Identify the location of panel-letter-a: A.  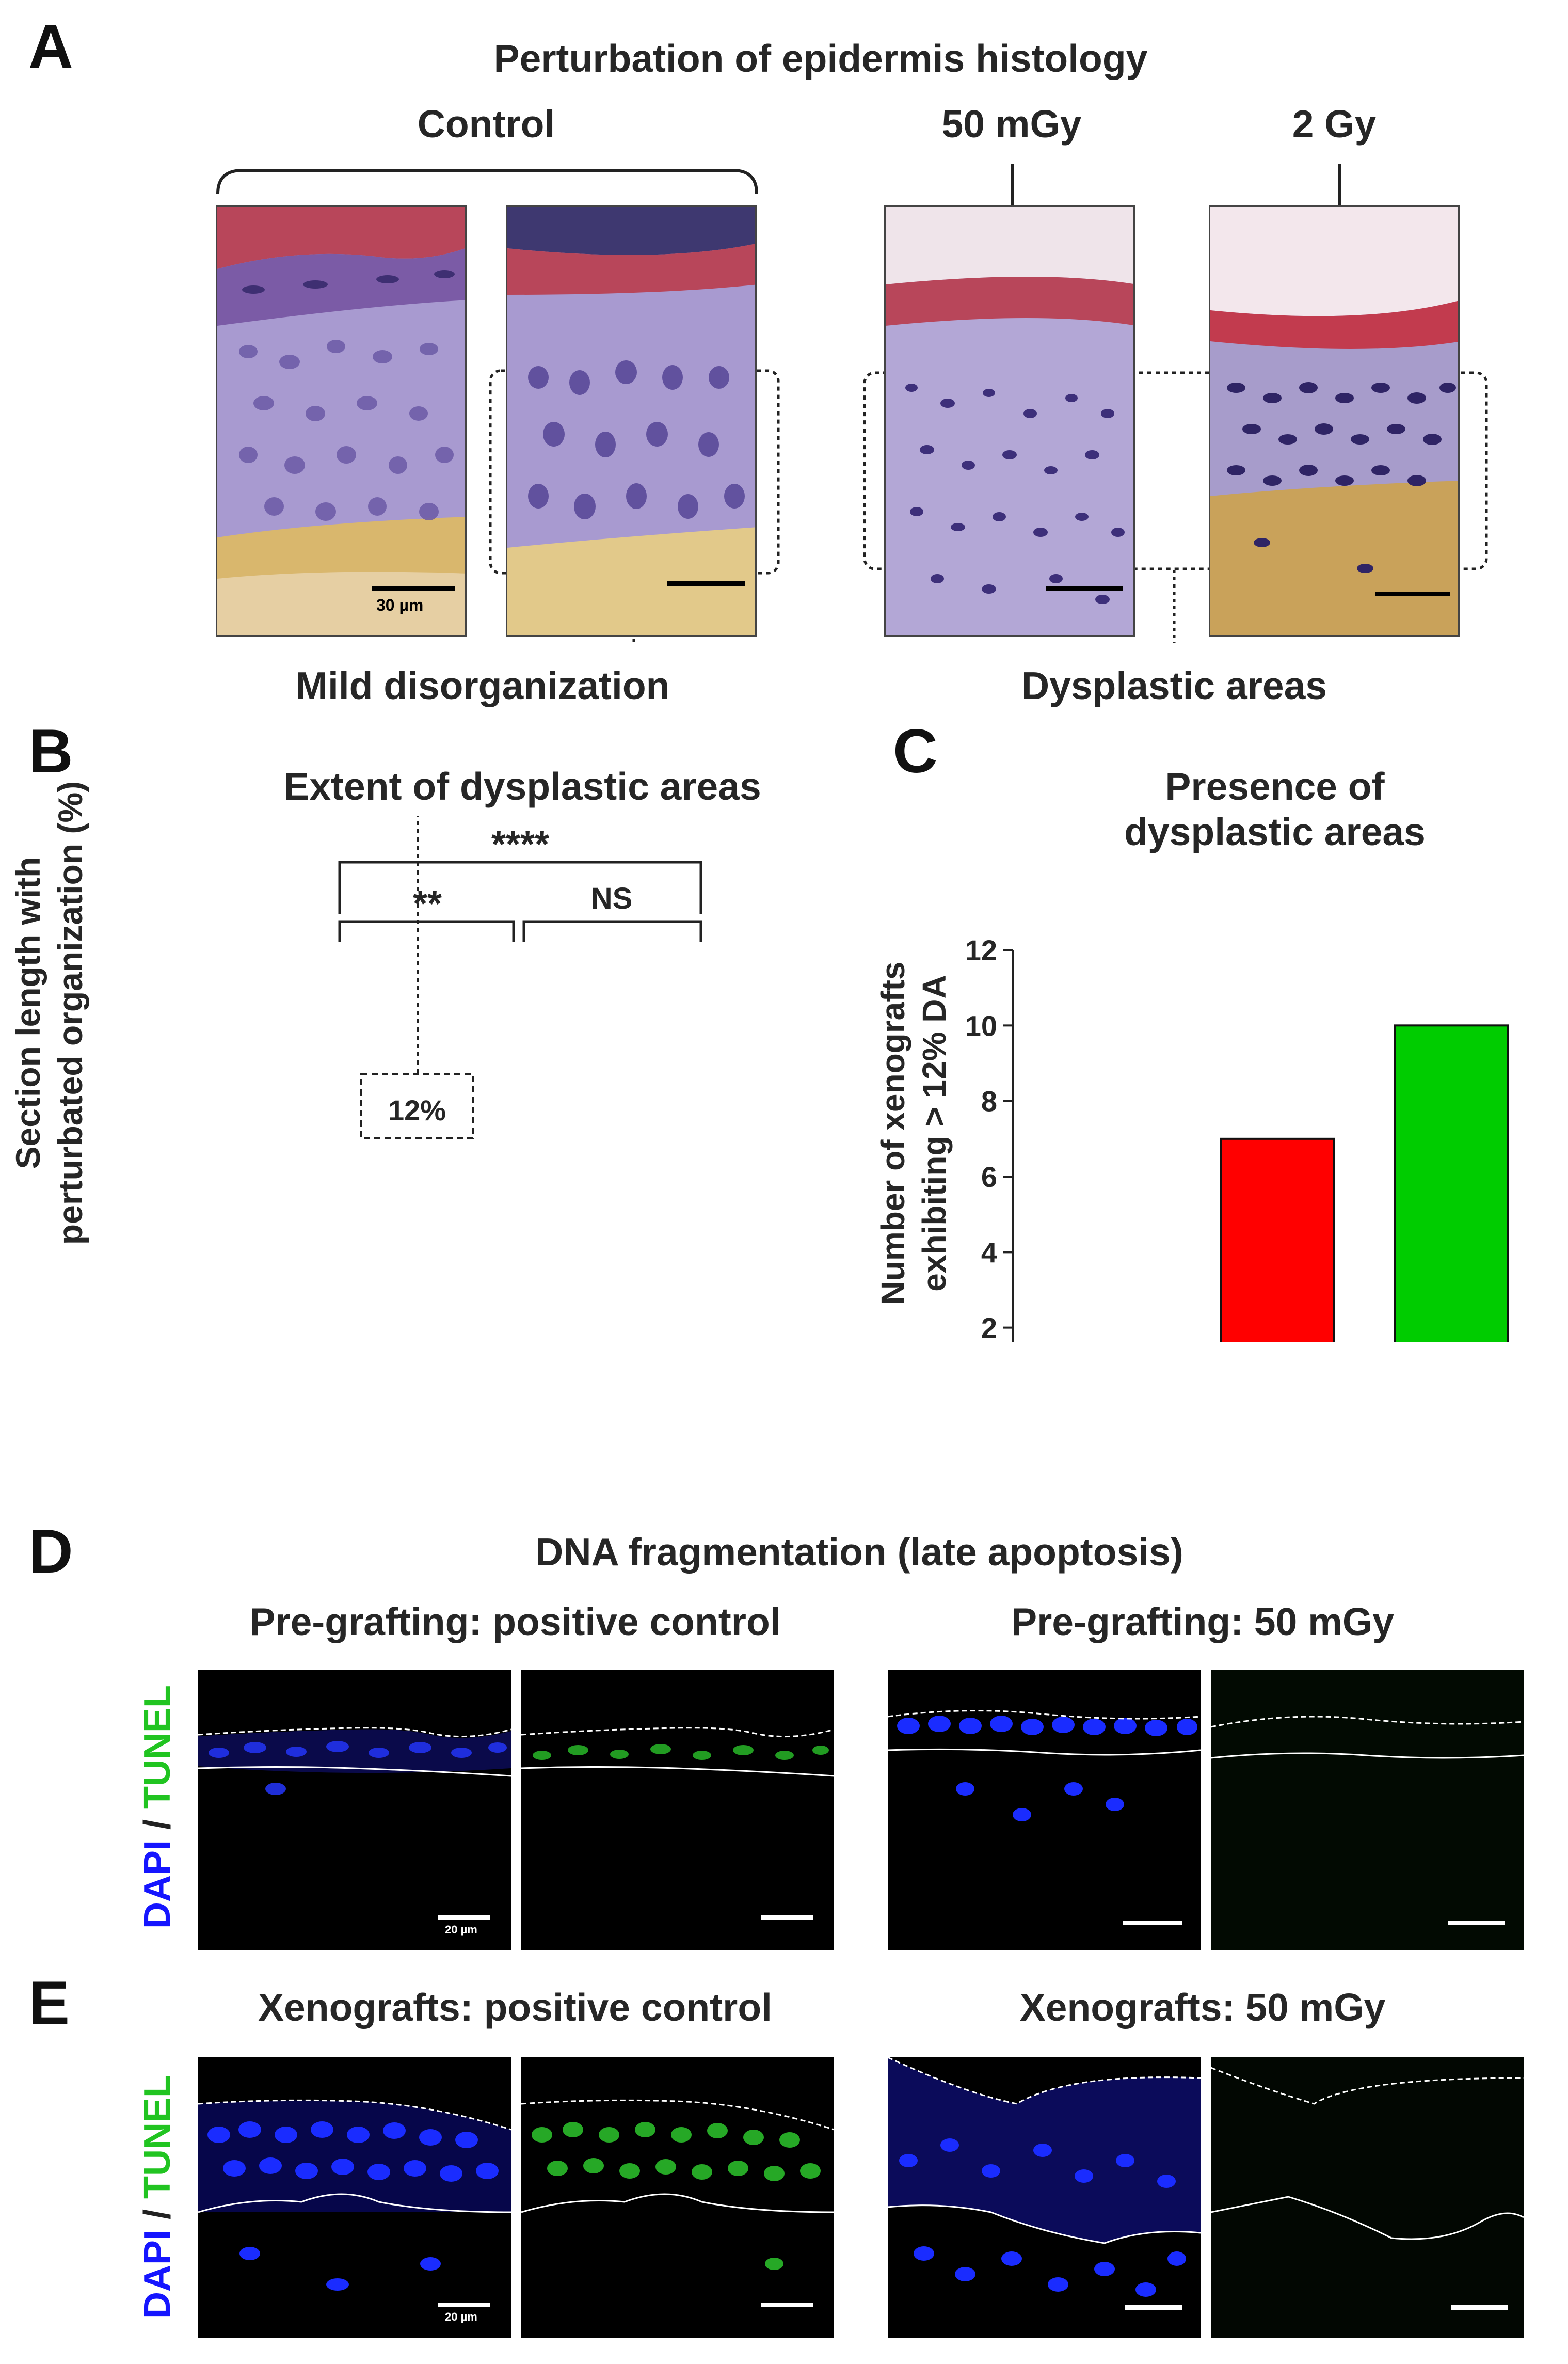
(50, 47).